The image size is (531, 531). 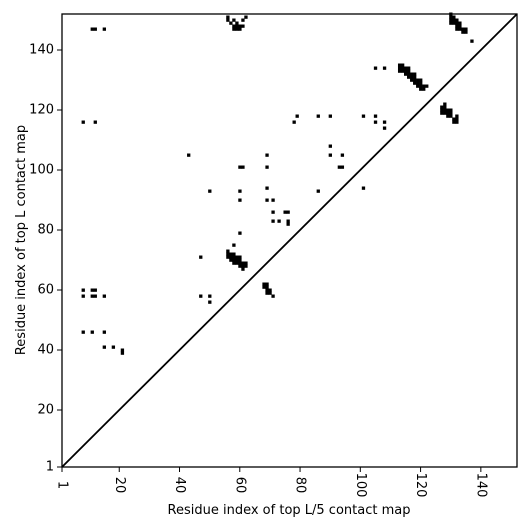 What do you see at coordinates (239, 485) in the screenshot?
I see `x-tick-label: 60` at bounding box center [239, 485].